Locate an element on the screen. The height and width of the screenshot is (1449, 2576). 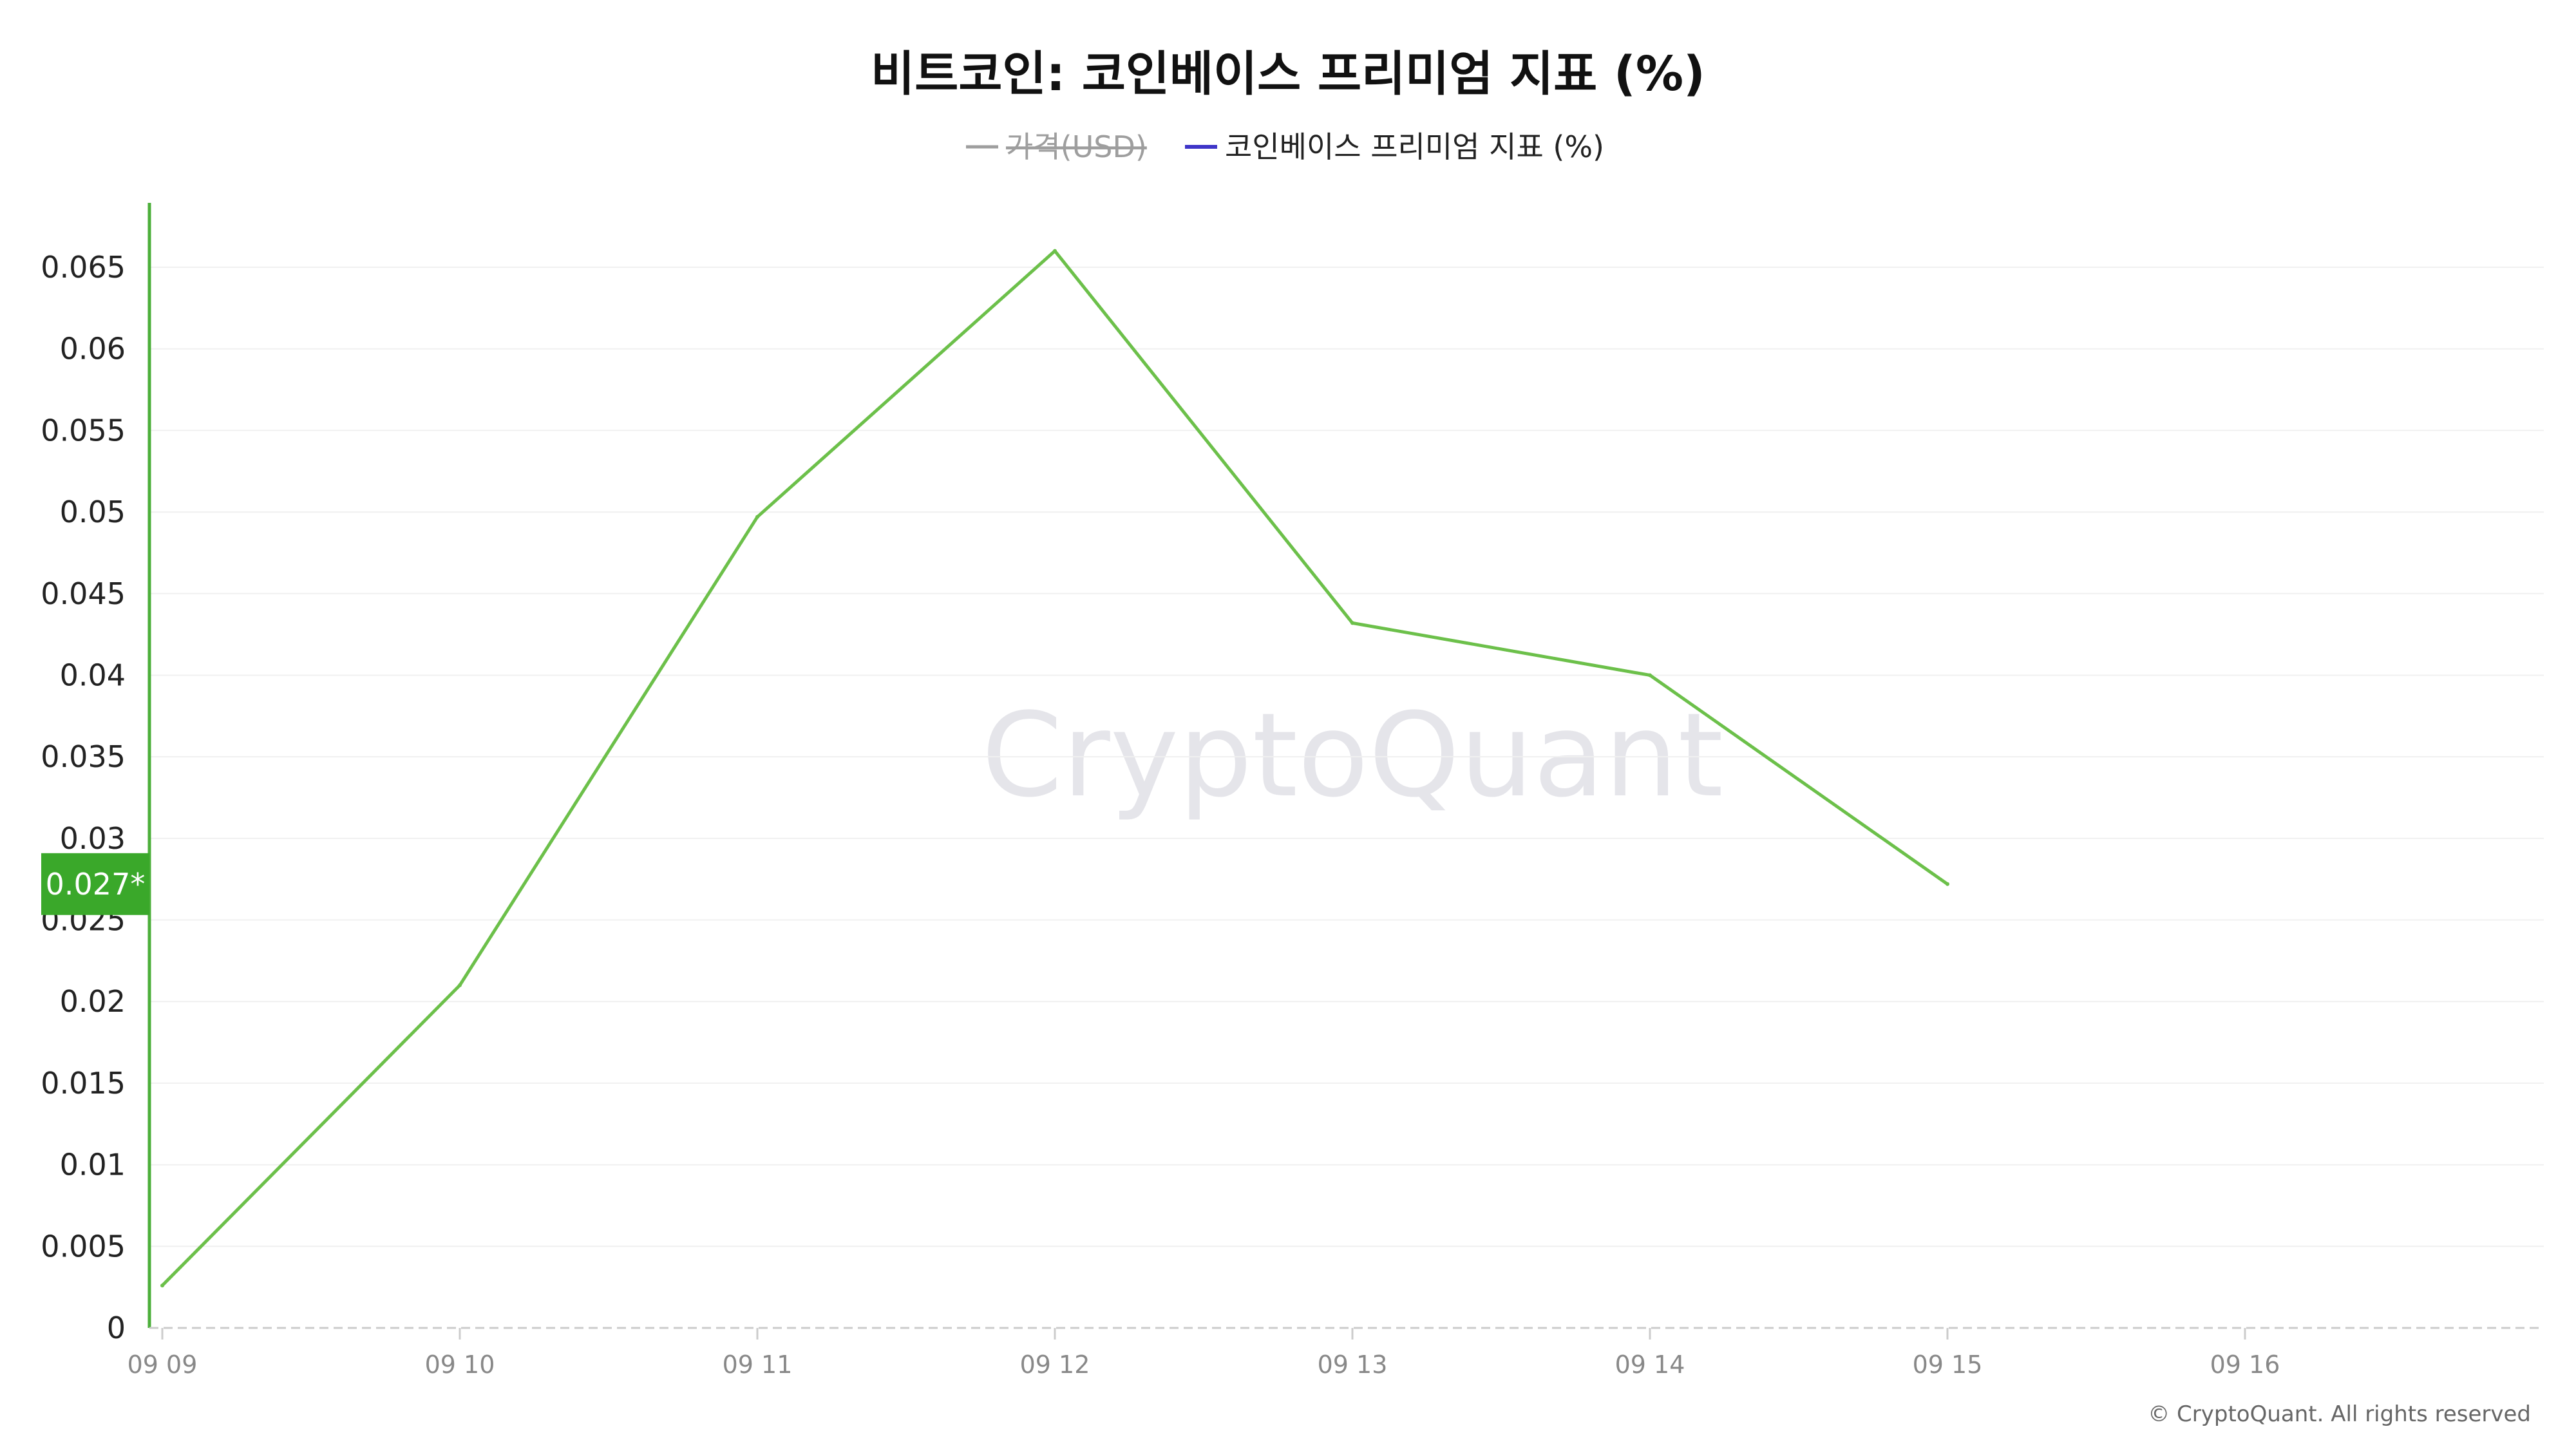
legend-premium-label: 코인베이스 프리미엄 지표 (%) is located at coordinates (1415, 147).